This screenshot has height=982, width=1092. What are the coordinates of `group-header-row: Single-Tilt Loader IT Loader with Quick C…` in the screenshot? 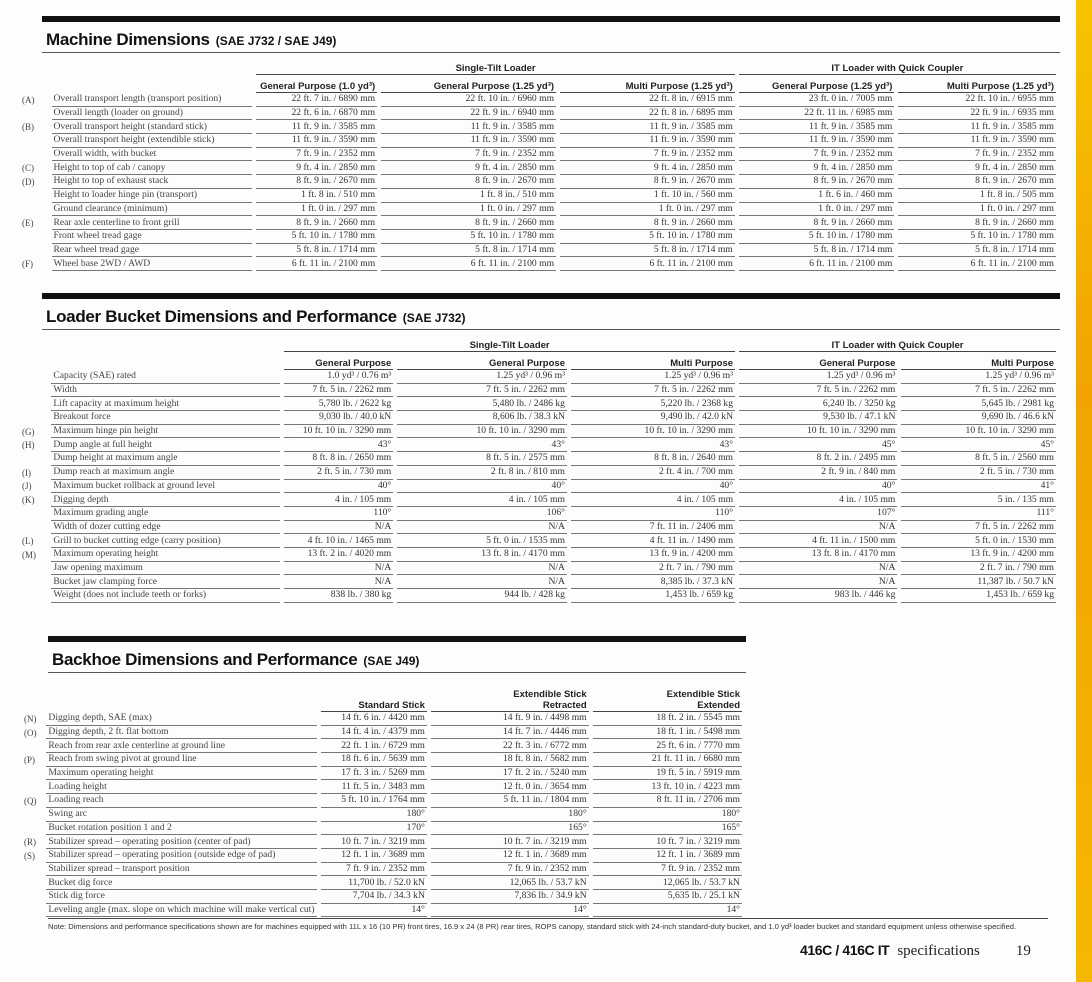 It's located at (539, 344).